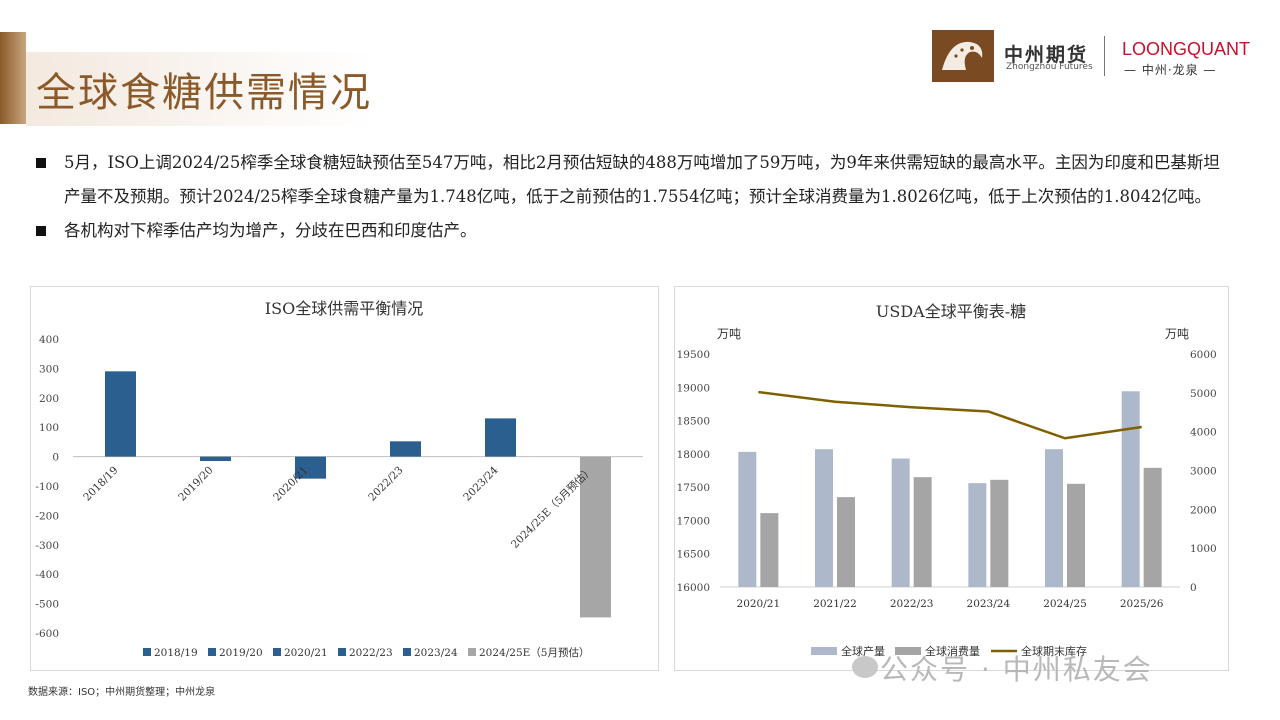  I want to click on chart-title: USDA全球平衡表-糖, so click(951, 311).